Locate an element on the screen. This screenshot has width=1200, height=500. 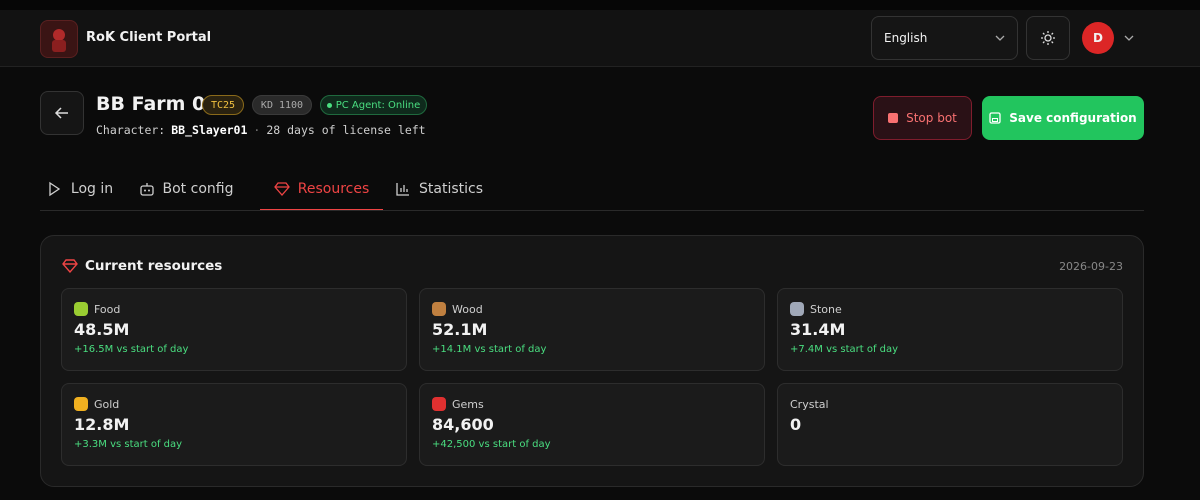
resource-name-row: Gems is located at coordinates (458, 404).